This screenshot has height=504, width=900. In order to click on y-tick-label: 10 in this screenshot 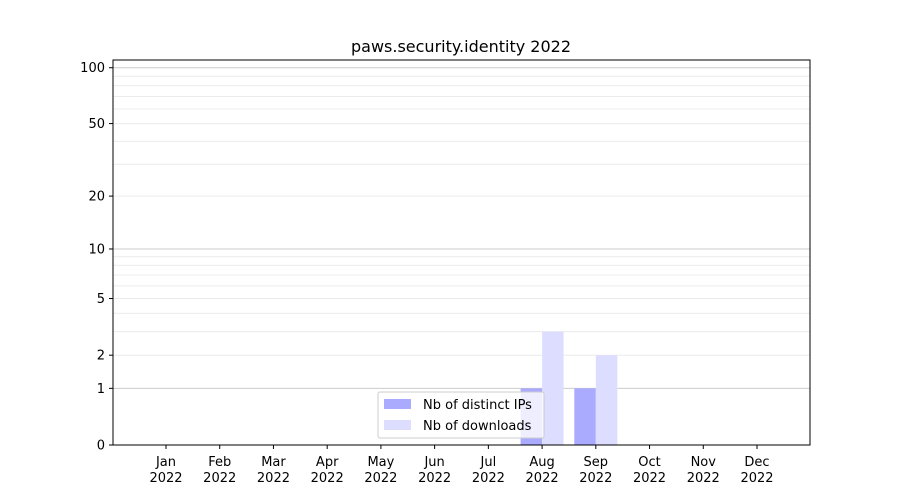, I will do `click(96, 249)`.